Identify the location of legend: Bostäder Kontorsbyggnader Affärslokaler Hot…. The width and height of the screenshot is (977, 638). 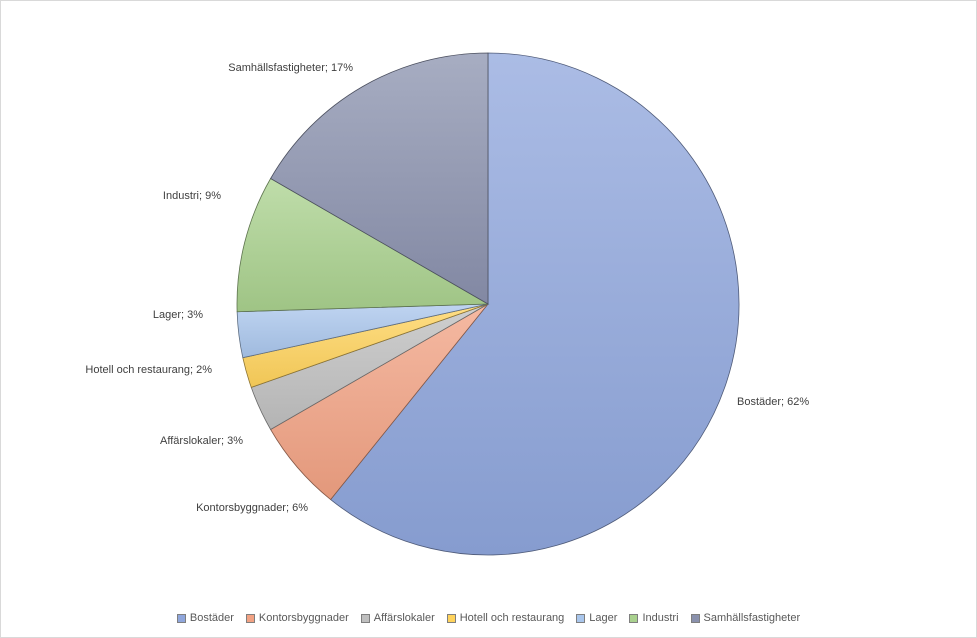
(488, 618).